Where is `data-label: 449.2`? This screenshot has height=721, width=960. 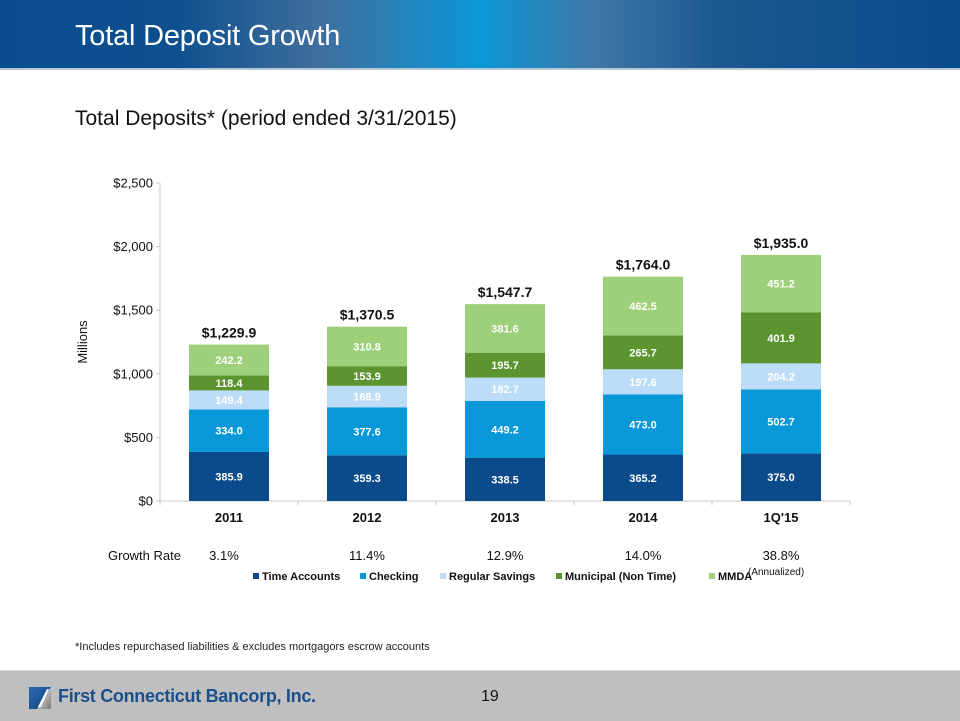 data-label: 449.2 is located at coordinates (505, 430).